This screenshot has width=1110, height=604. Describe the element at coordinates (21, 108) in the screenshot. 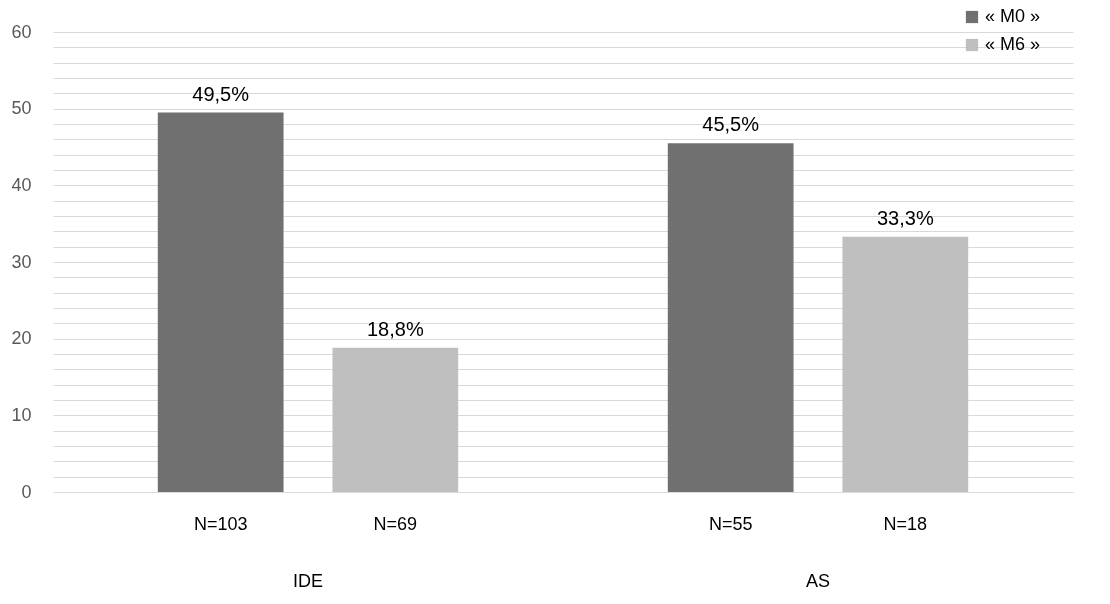

I see `y-tick-label: 50` at that location.